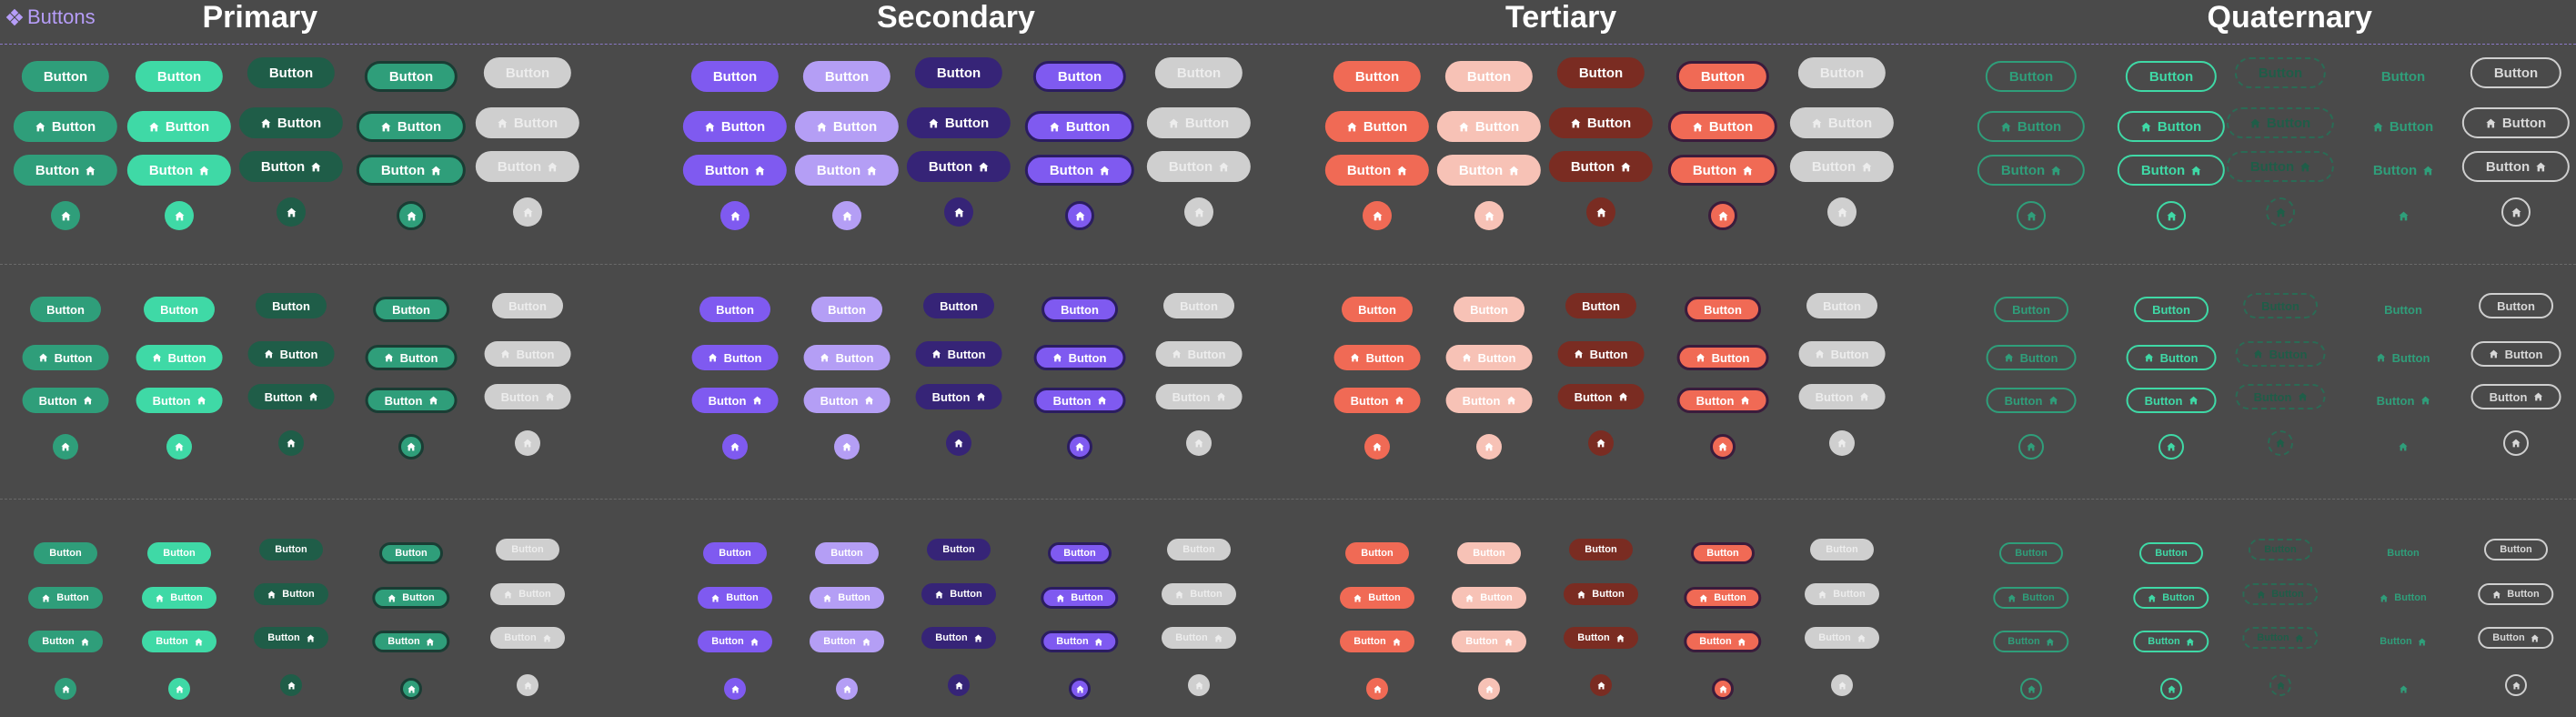 This screenshot has height=717, width=2576. What do you see at coordinates (527, 549) in the screenshot?
I see `primary-small-text-disabled-button: Button` at bounding box center [527, 549].